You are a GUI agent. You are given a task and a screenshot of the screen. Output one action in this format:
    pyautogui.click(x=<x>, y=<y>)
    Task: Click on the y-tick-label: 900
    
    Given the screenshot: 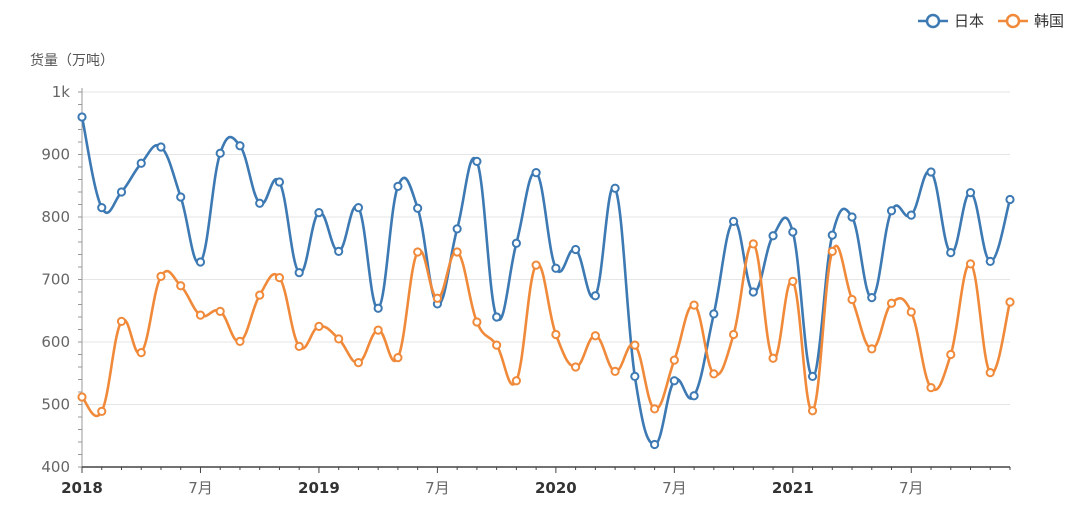 What is the action you would take?
    pyautogui.click(x=55, y=155)
    